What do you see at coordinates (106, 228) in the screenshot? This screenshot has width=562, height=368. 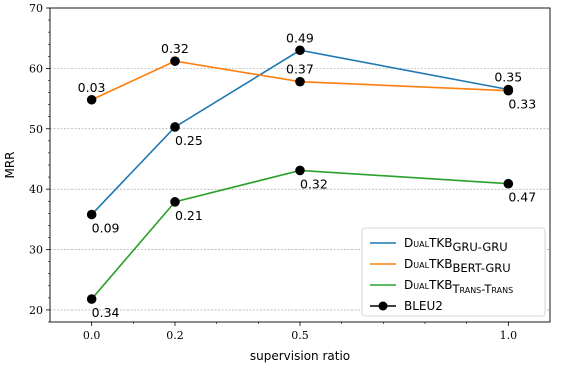 I see `data-label-gru-gru-0: 0.09` at bounding box center [106, 228].